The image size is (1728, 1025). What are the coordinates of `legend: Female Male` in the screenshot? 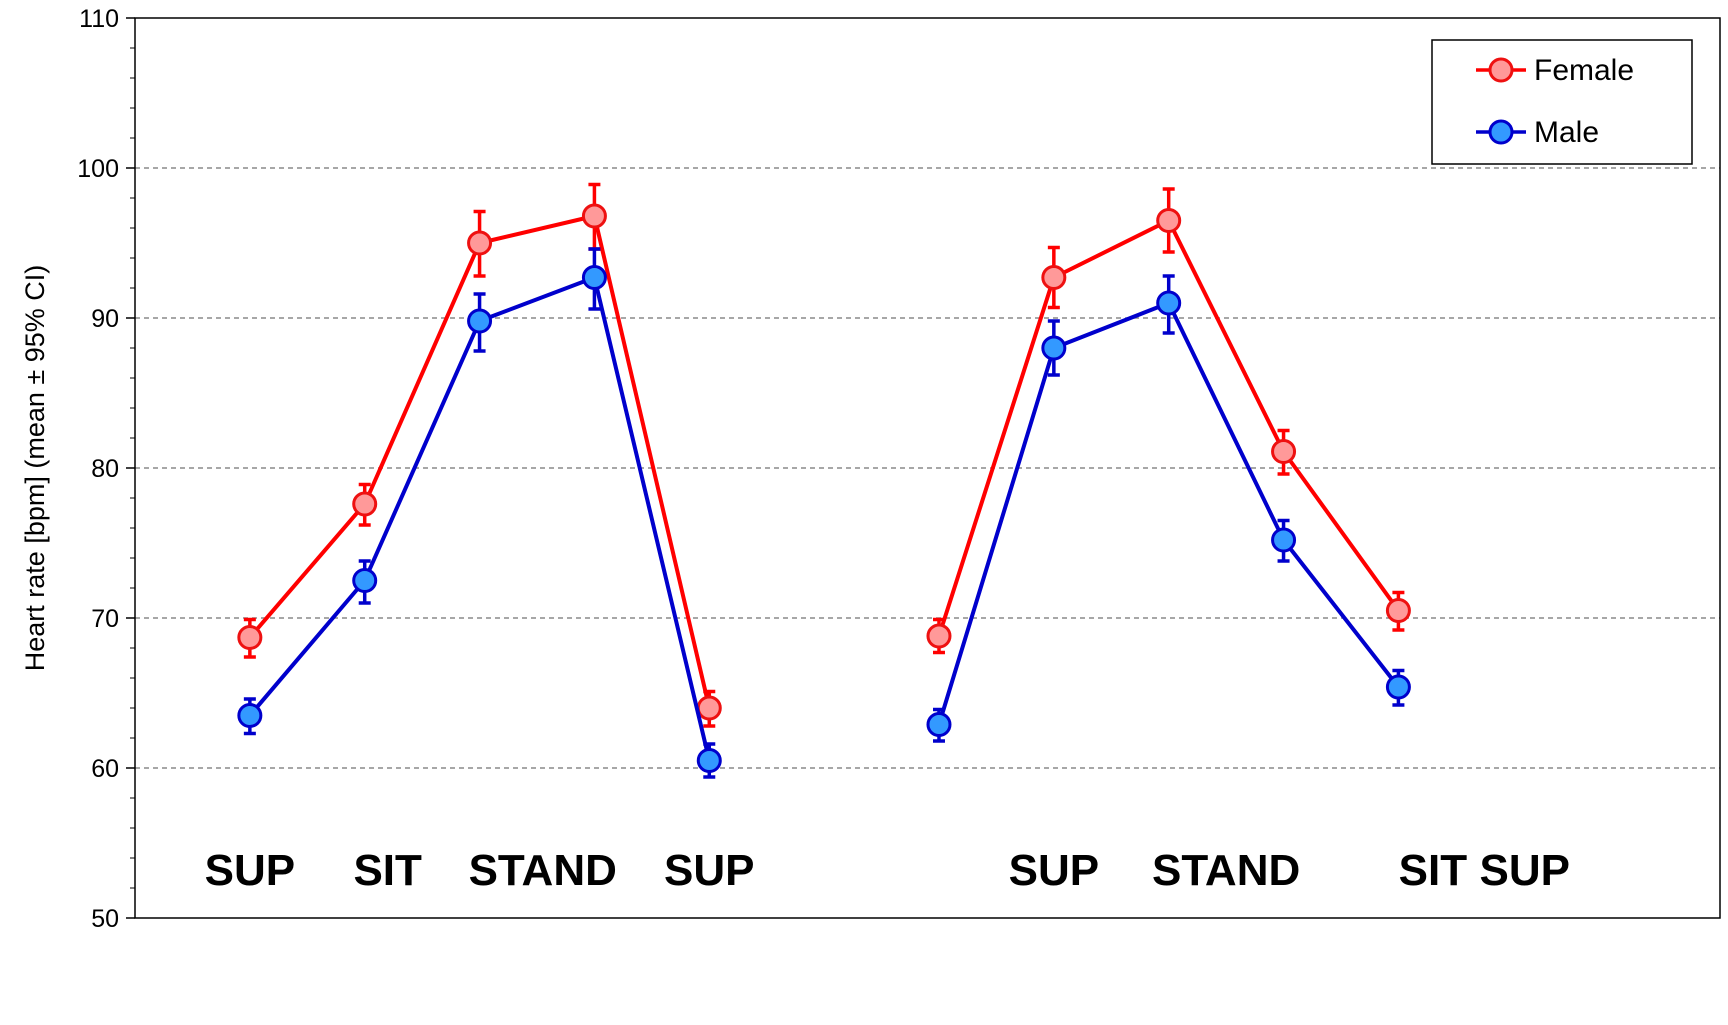 It's located at (1562, 102).